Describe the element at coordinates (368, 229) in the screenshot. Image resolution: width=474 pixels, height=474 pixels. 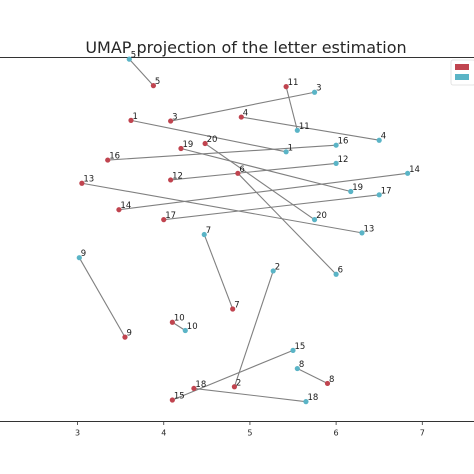
I see `point-label-series-b-13: 13` at that location.